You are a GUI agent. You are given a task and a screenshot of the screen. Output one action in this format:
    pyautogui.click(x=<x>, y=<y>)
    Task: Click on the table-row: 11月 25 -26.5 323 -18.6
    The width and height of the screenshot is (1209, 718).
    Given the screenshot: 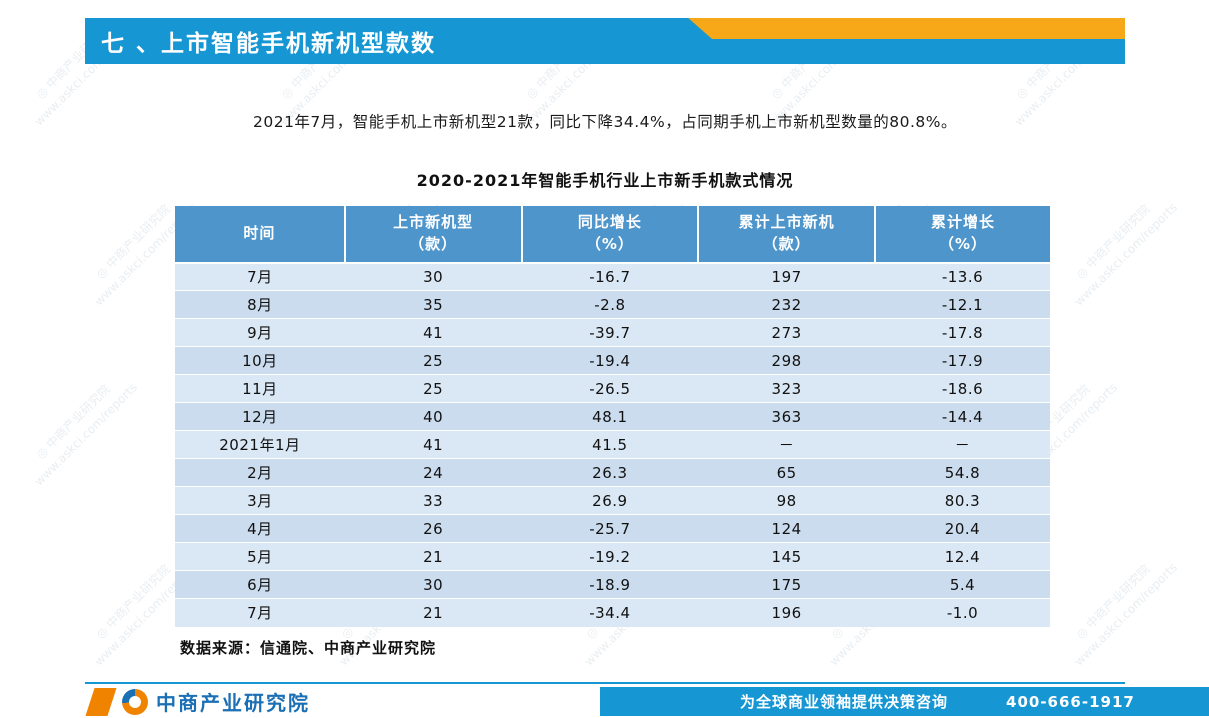 What is the action you would take?
    pyautogui.click(x=612, y=388)
    